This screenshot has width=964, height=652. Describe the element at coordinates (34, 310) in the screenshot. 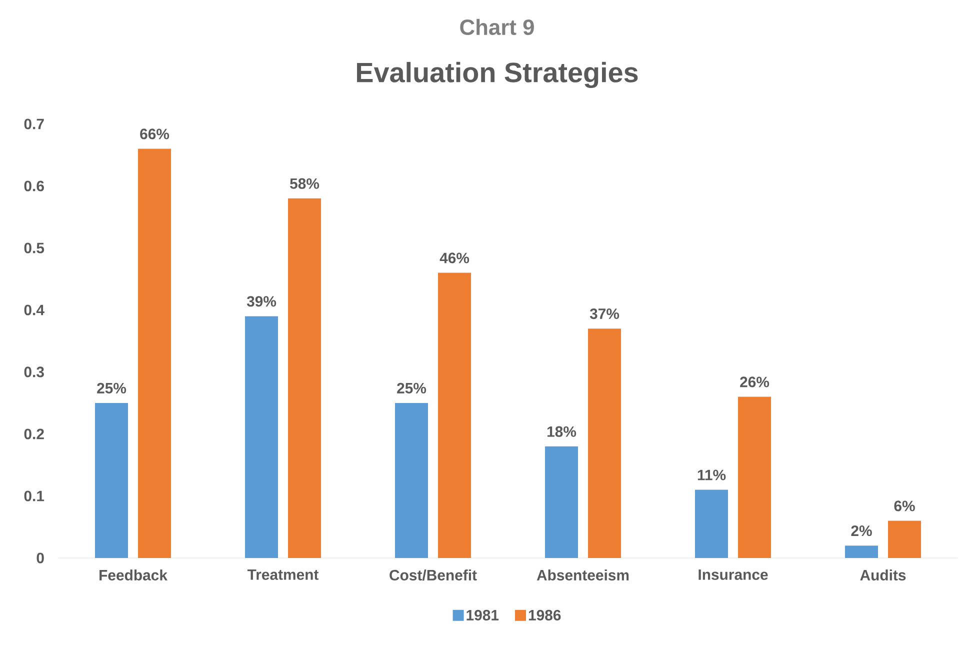

I see `y-tick-label: 0.4` at that location.